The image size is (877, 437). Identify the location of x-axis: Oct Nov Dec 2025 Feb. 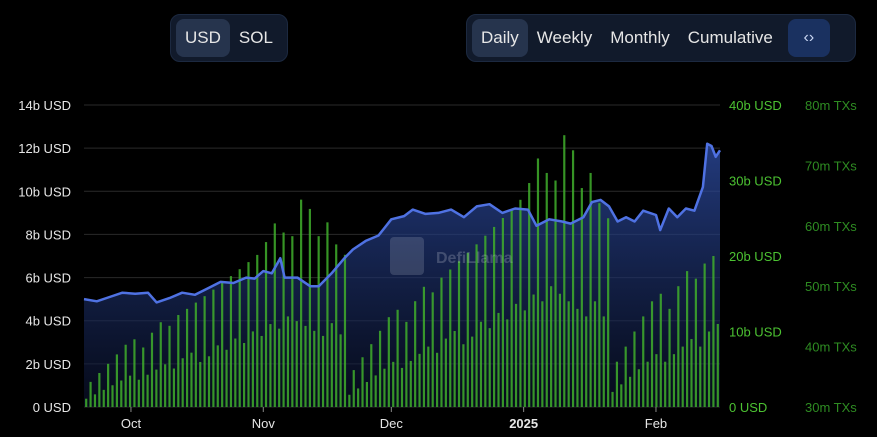
(394, 419).